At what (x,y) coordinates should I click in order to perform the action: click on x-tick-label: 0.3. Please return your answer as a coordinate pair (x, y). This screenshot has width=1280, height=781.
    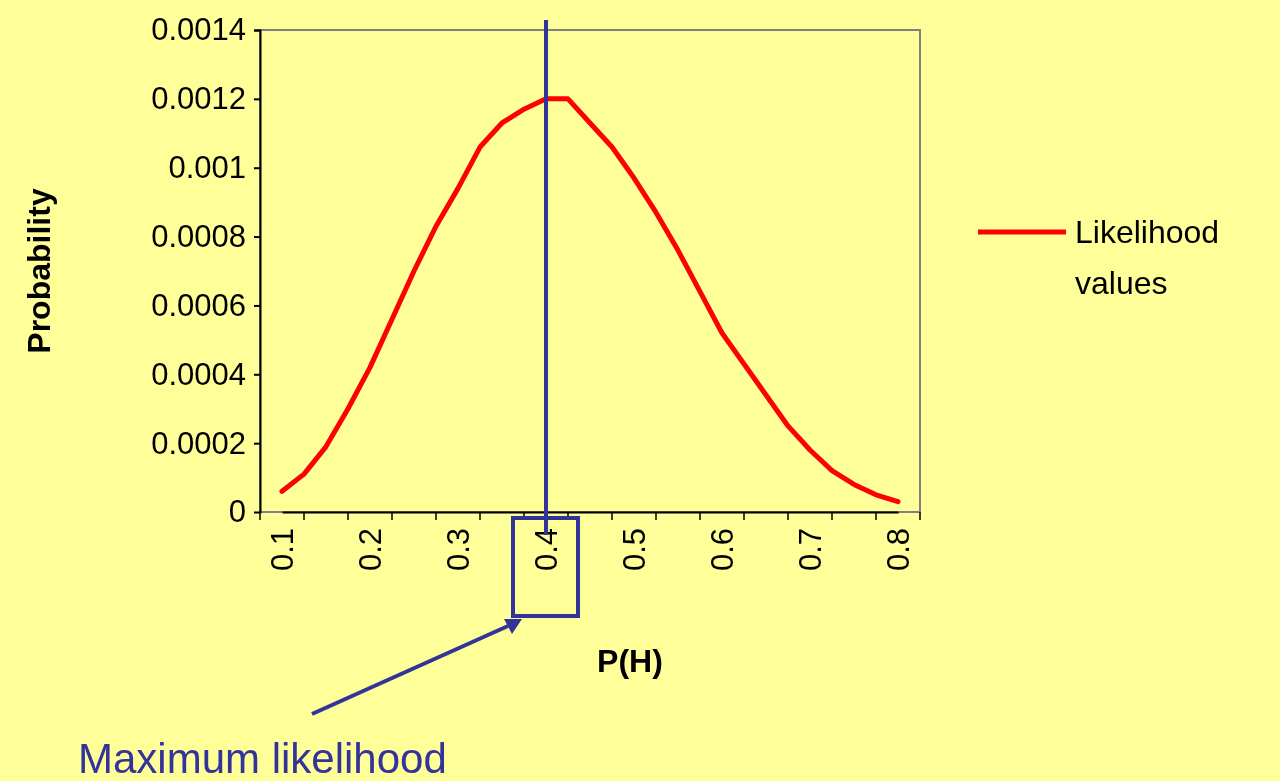
    Looking at the image, I should click on (458, 550).